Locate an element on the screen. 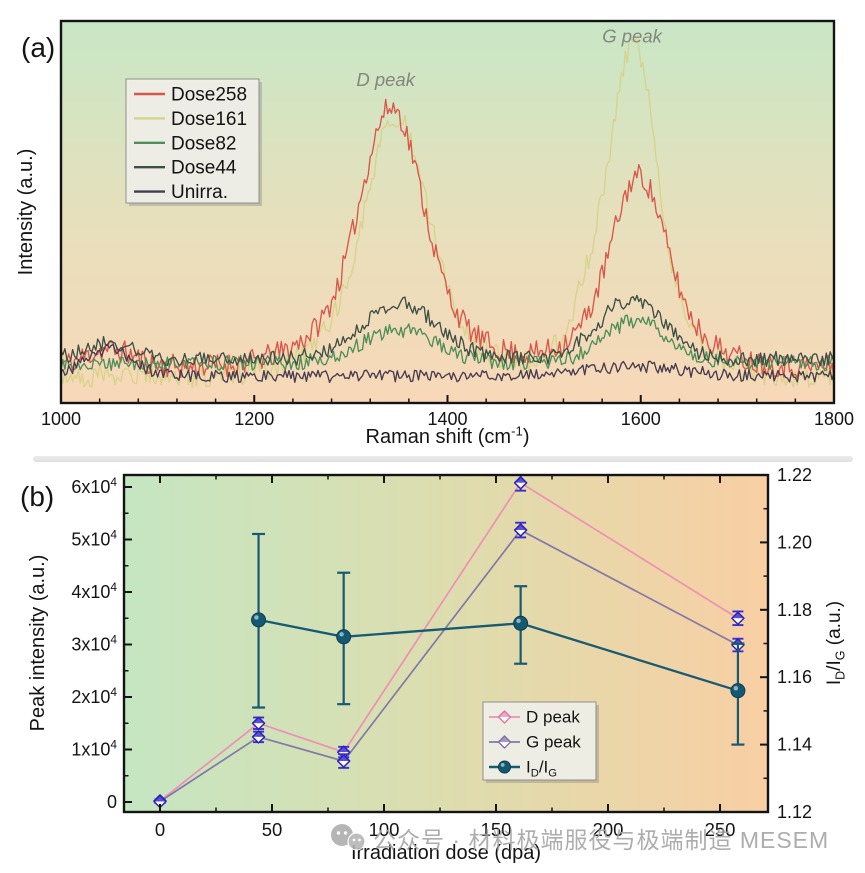 The height and width of the screenshot is (873, 865). y-left-tick-label: 4x10⁴ is located at coordinates (94, 591).